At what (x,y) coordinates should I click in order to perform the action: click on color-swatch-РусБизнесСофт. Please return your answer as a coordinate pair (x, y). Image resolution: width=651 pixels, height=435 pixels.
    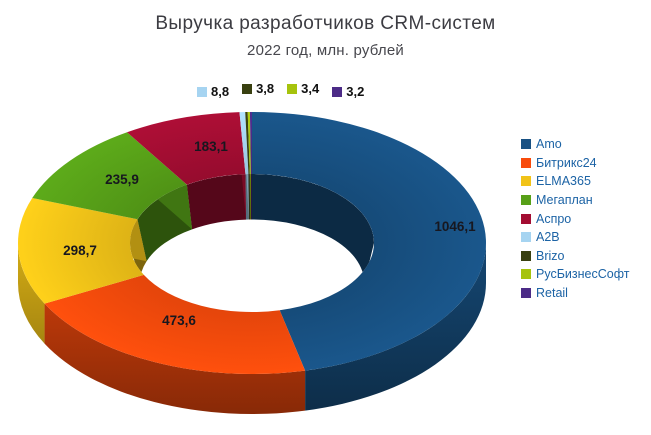
    Looking at the image, I should click on (292, 88).